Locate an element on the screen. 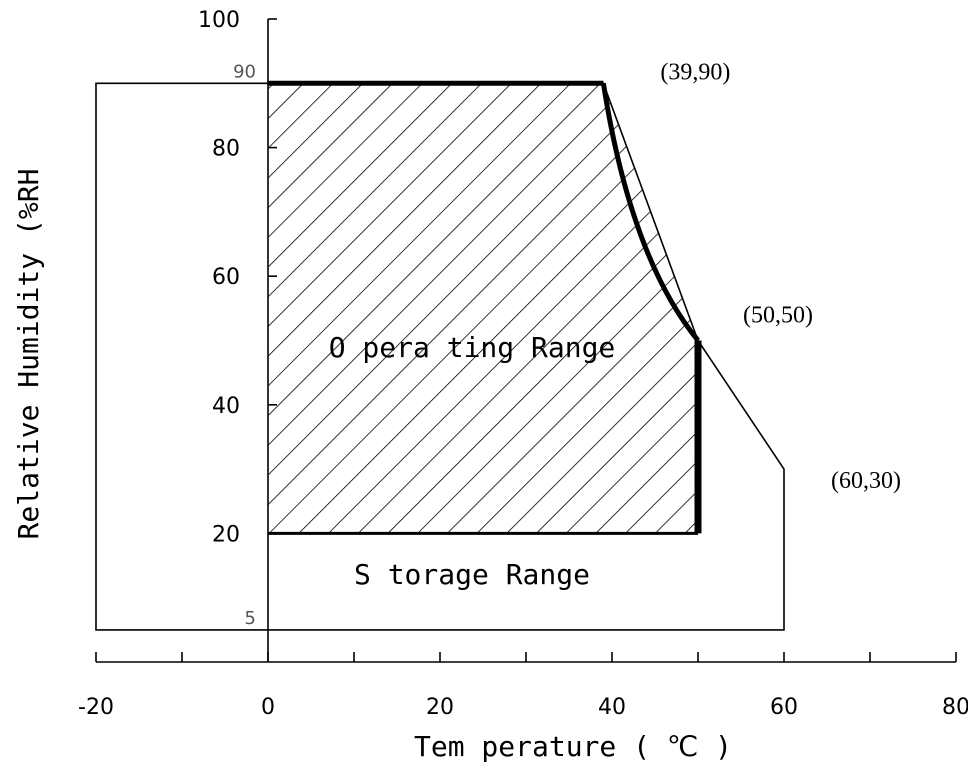  y-tick-label-100: 100 is located at coordinates (219, 20).